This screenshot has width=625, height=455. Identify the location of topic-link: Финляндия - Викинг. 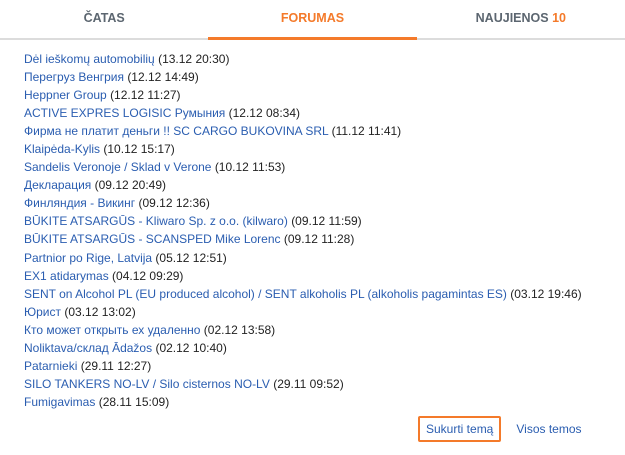
(80, 203).